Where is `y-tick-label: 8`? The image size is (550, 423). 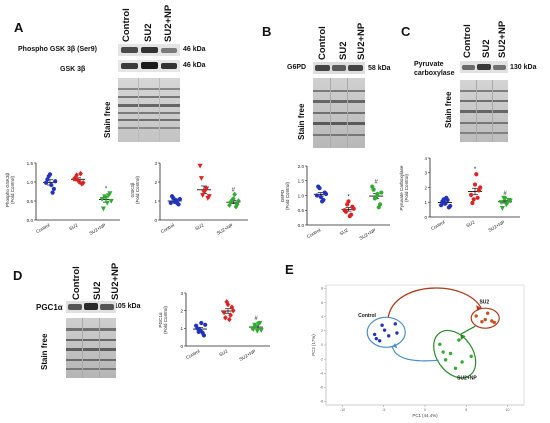
y-tick-label: 8 is located at coordinates (322, 289).